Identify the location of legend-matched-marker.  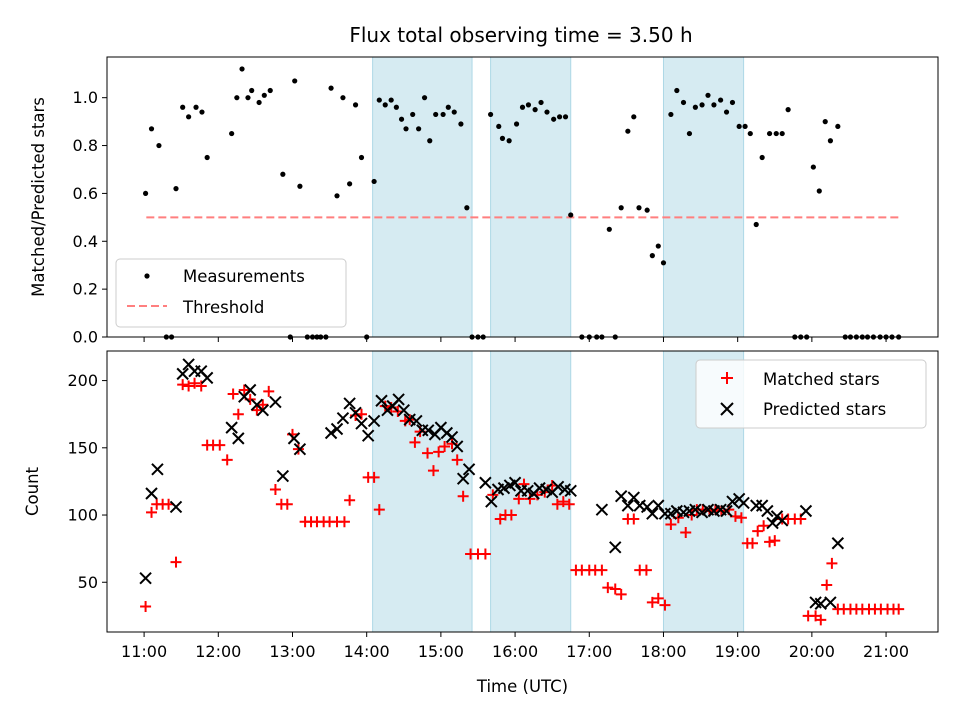
(727, 378).